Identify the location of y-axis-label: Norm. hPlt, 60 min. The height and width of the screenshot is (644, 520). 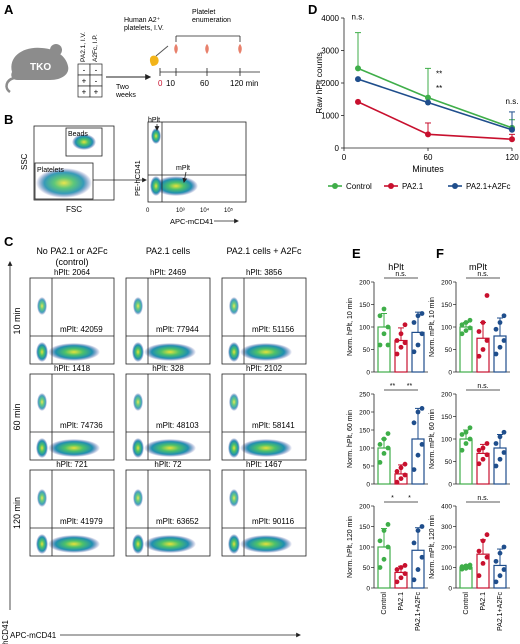
(350, 439).